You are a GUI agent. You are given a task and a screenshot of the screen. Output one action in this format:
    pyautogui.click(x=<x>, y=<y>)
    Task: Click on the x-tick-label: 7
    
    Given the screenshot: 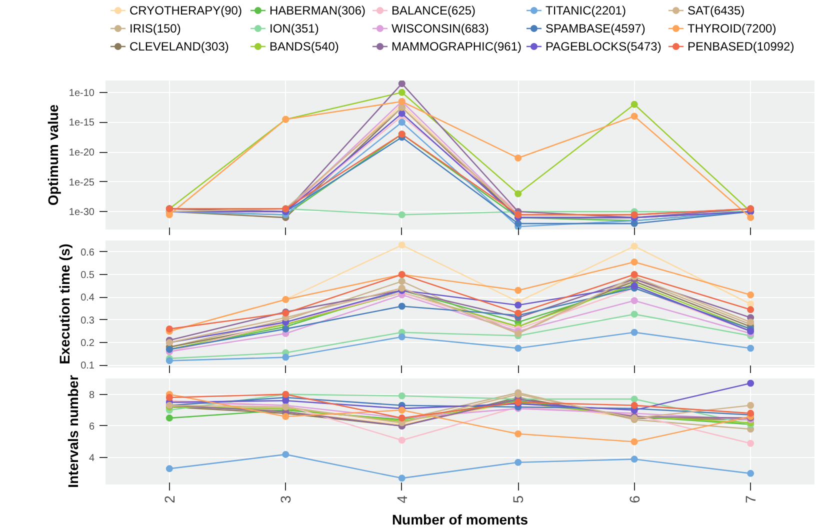 What is the action you would take?
    pyautogui.click(x=750, y=499)
    